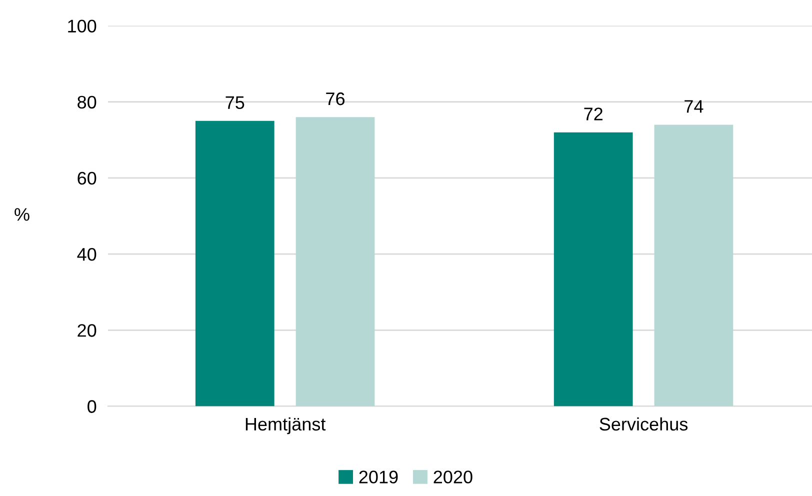  Describe the element at coordinates (593, 114) in the screenshot. I see `data-label: 72` at that location.